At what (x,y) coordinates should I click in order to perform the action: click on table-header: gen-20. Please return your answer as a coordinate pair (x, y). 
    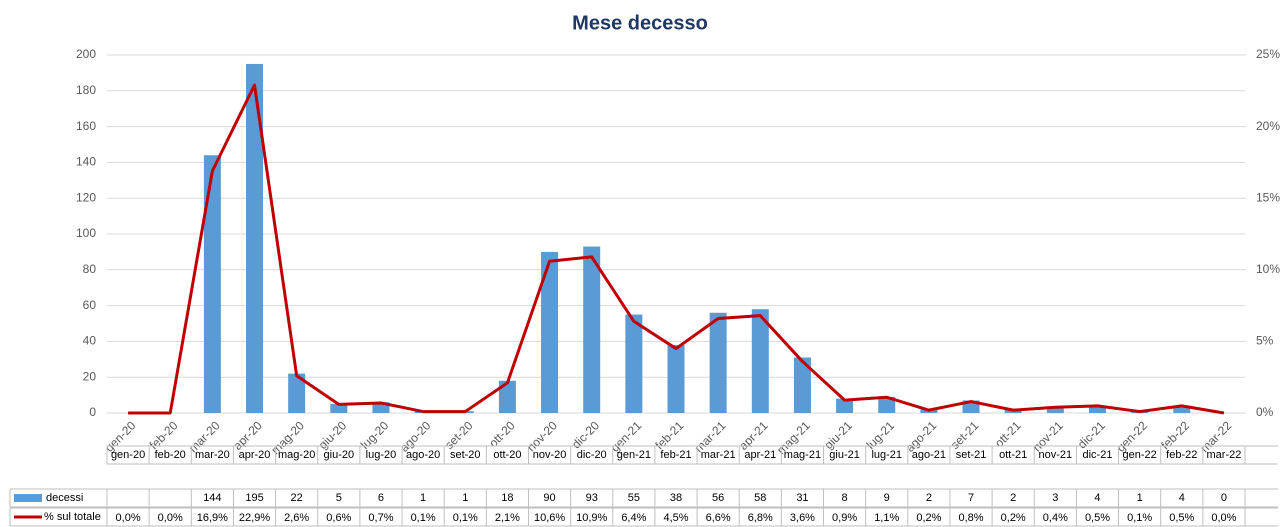
    Looking at the image, I should click on (128, 455).